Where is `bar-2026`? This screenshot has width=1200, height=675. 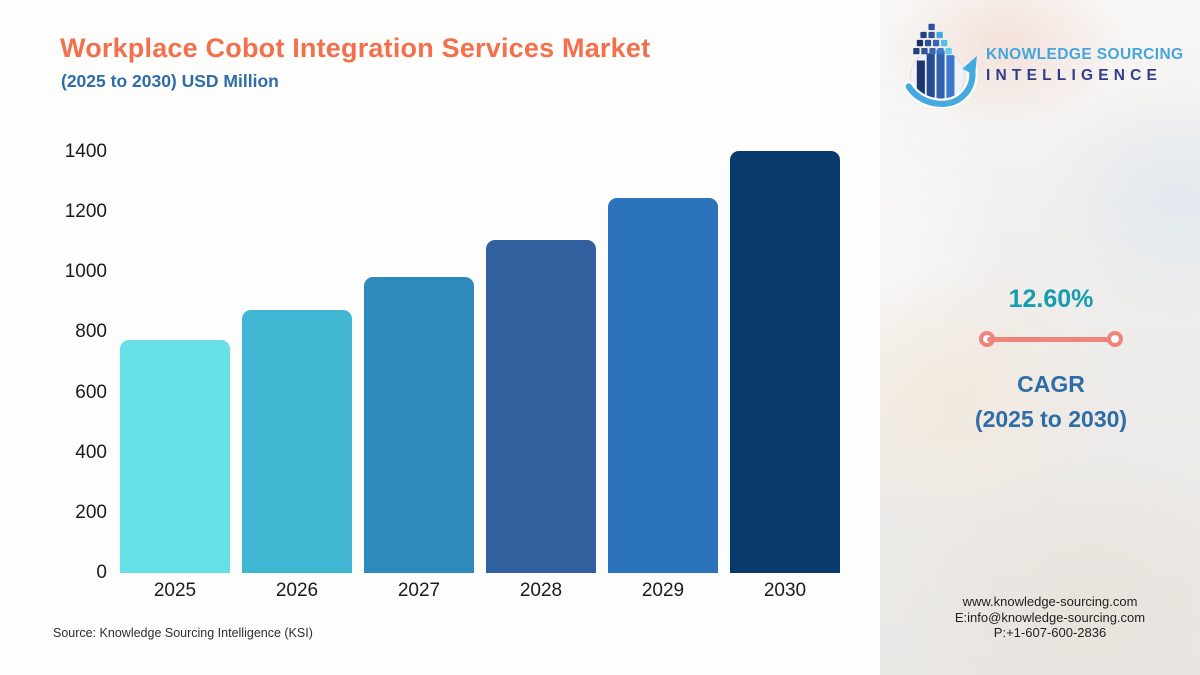
bar-2026 is located at coordinates (297, 441).